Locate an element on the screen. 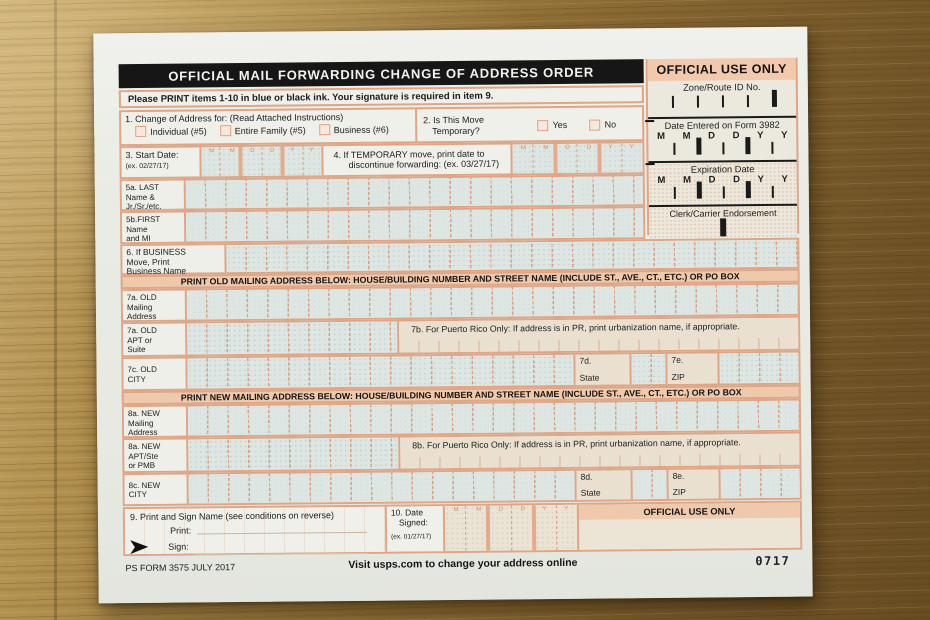  label-line: Address is located at coordinates (143, 432).